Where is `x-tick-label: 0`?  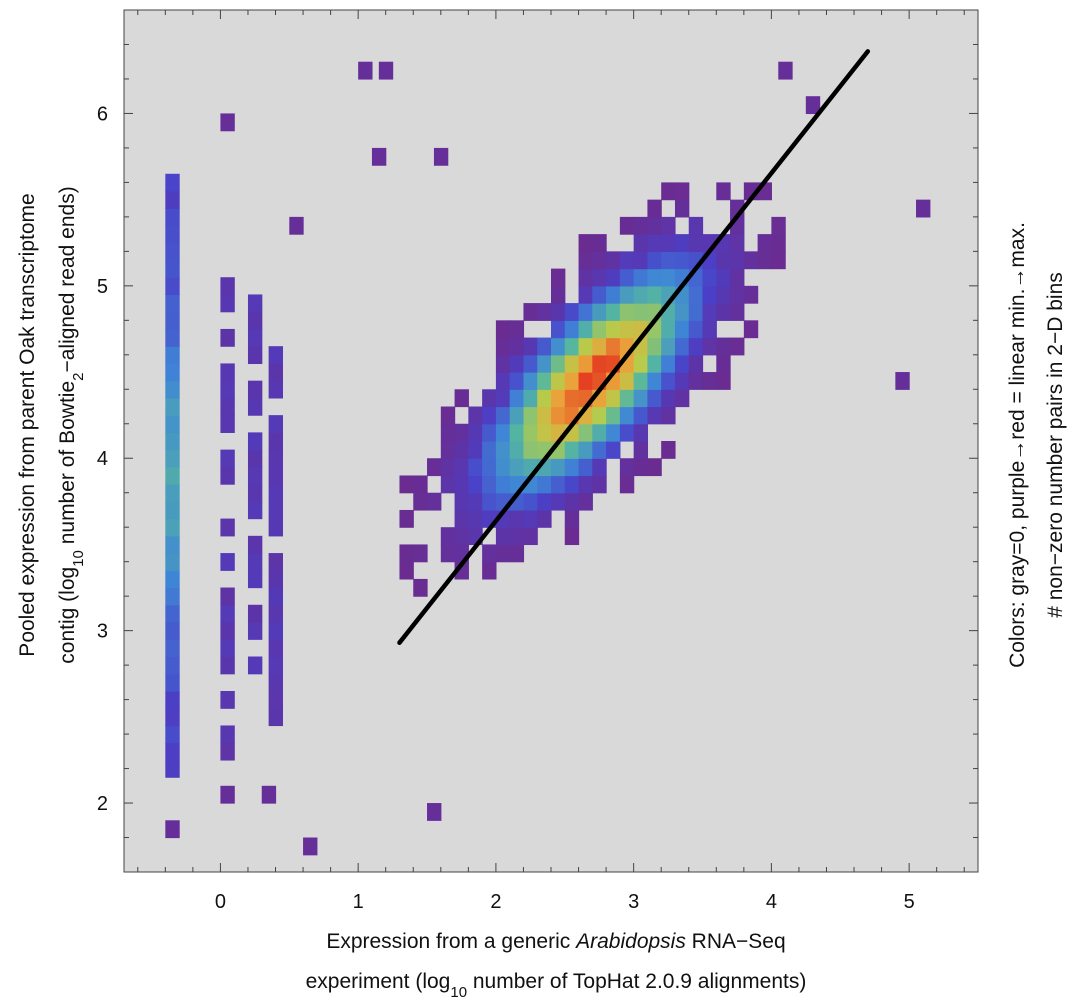
x-tick-label: 0 is located at coordinates (220, 902).